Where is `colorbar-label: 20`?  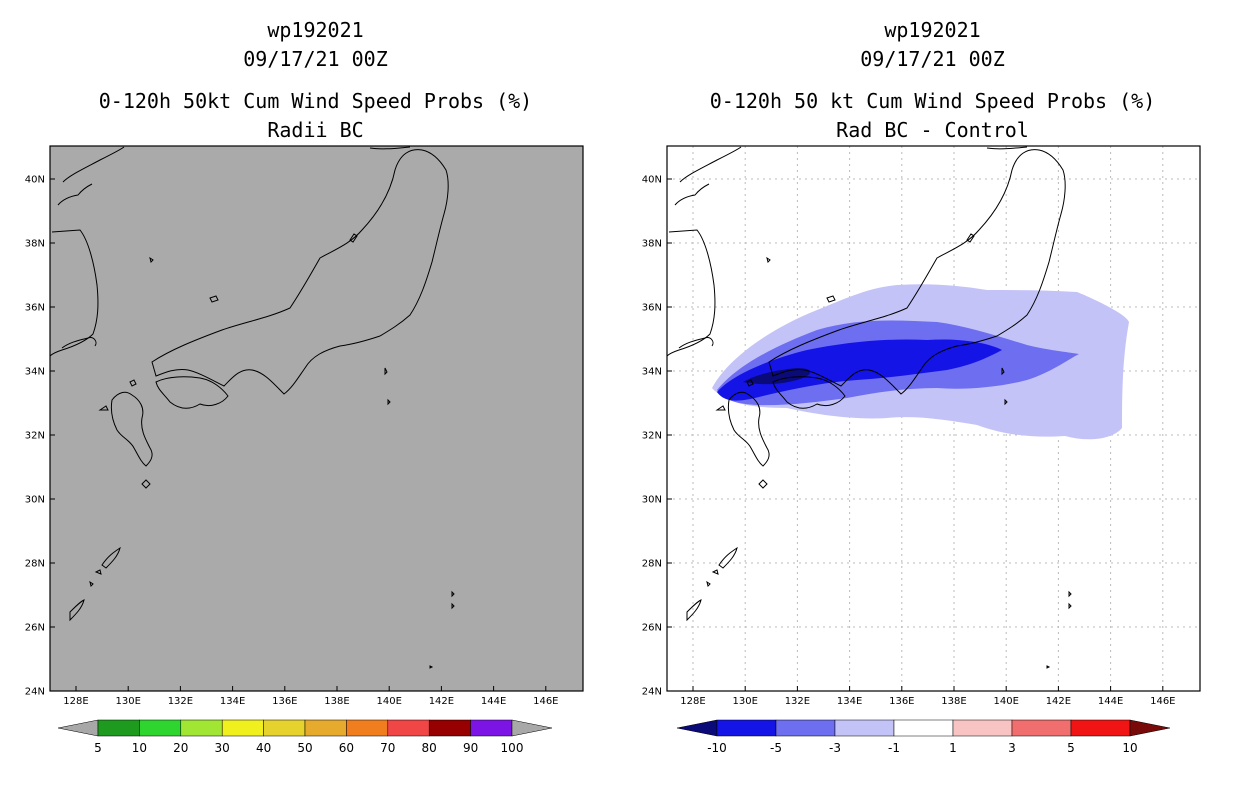
colorbar-label: 20 is located at coordinates (180, 748).